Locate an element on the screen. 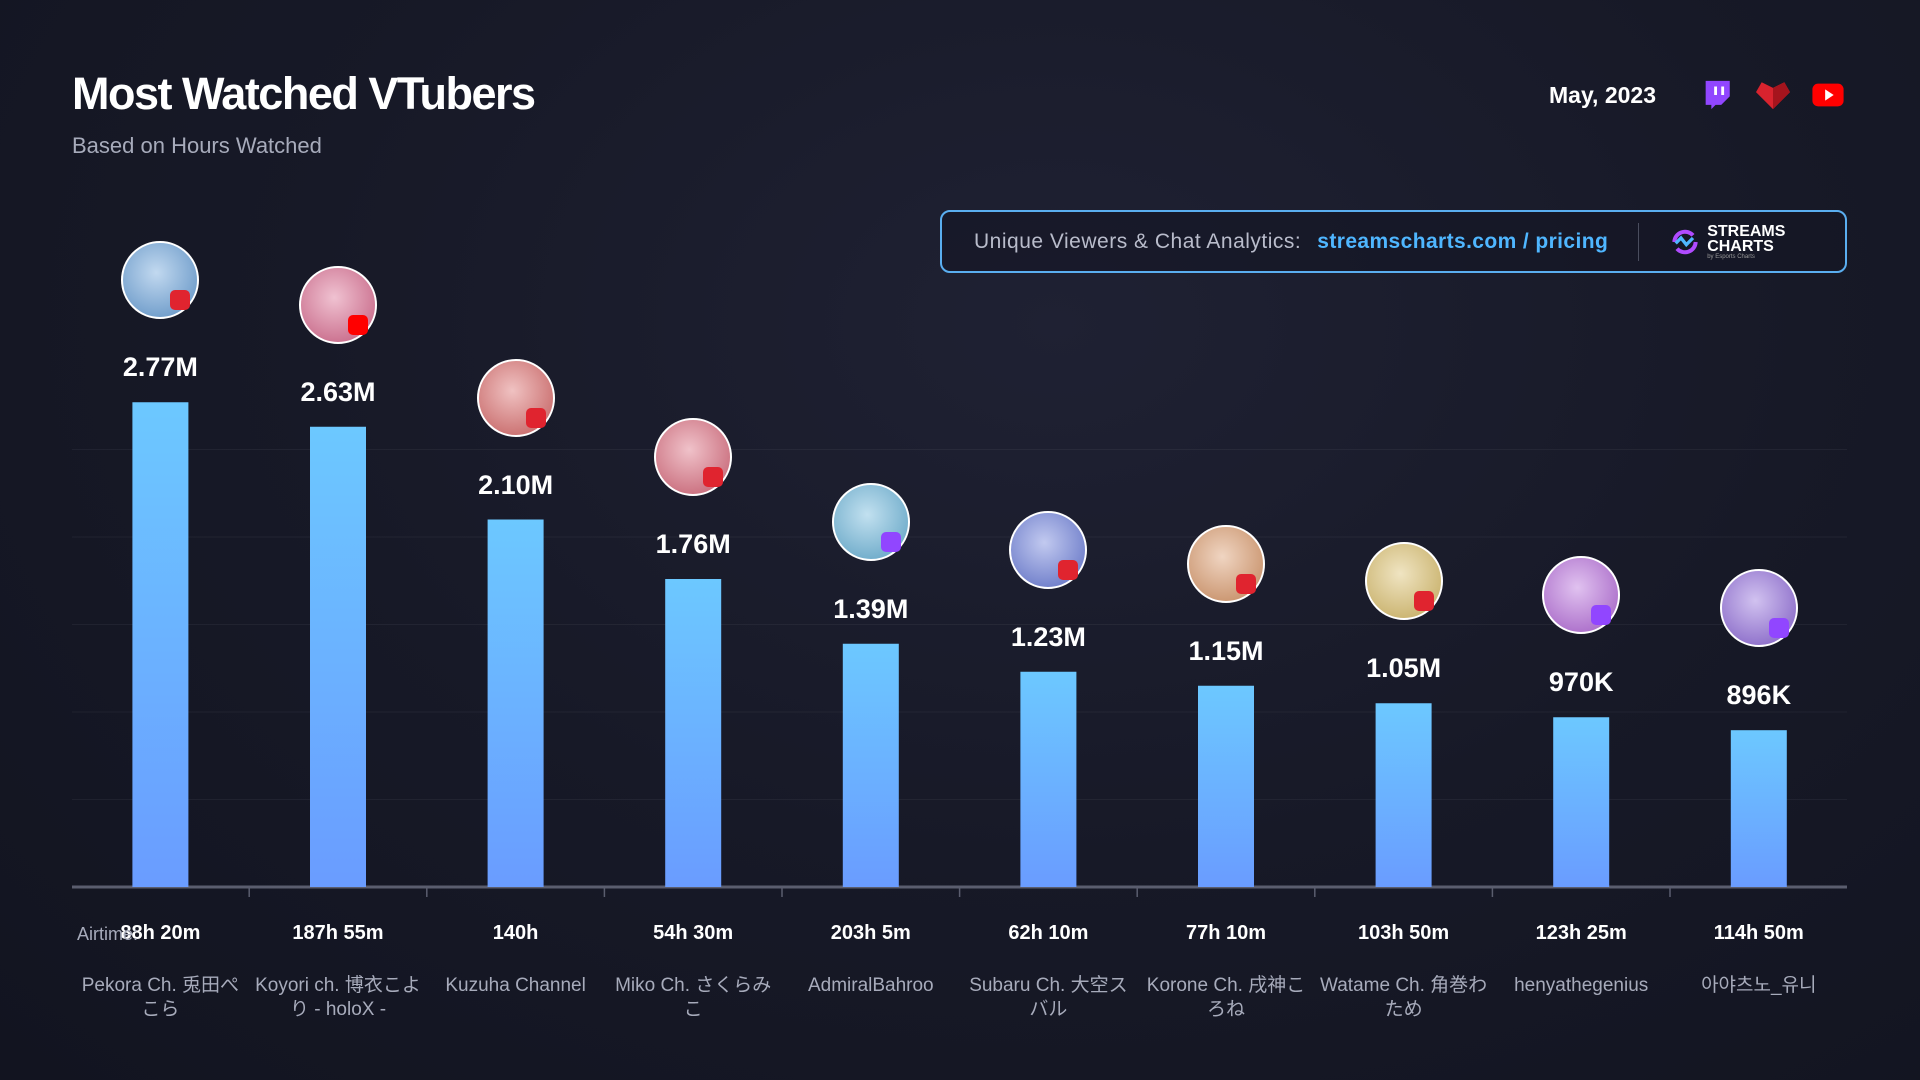 The image size is (1920, 1080). value-label: 1.15M is located at coordinates (1226, 650).